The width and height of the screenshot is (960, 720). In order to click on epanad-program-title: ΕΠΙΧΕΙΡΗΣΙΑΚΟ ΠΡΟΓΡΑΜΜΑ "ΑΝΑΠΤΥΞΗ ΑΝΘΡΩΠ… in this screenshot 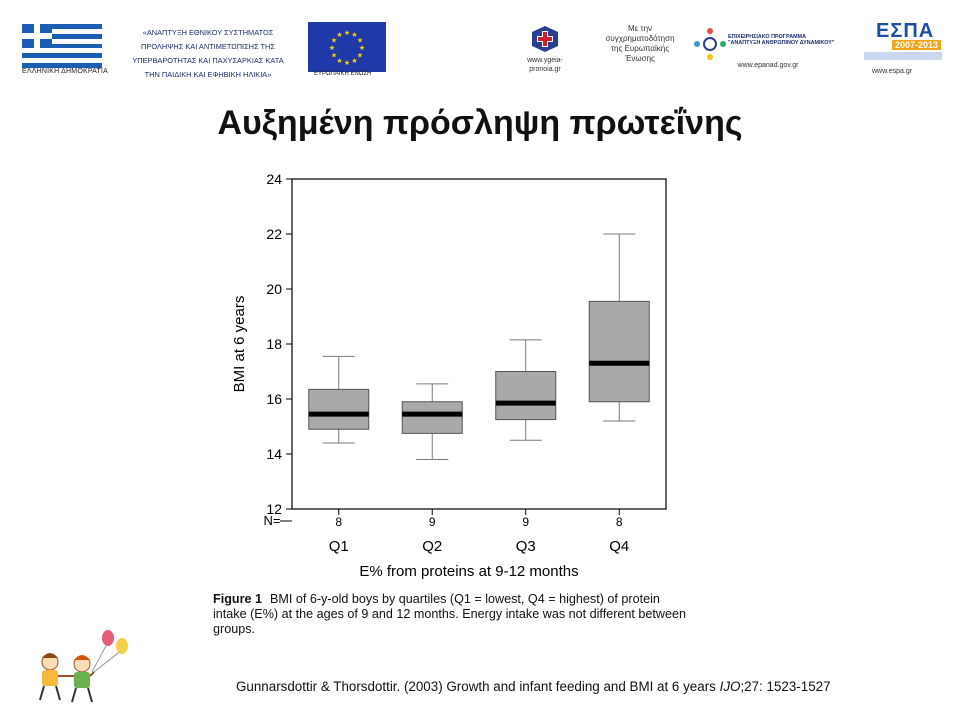, I will do `click(788, 40)`.